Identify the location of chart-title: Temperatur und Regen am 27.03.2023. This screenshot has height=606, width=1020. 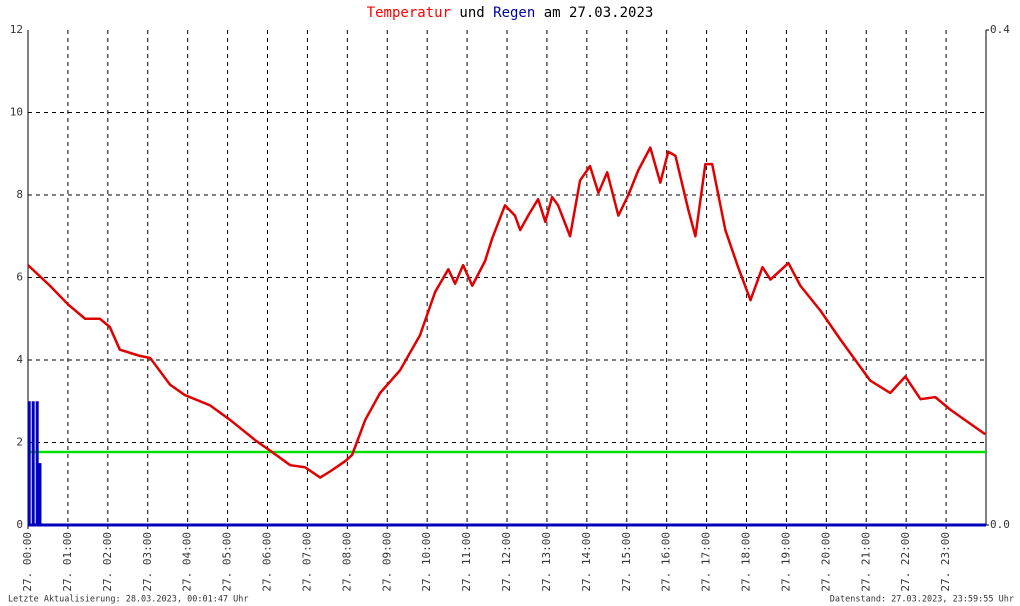
(510, 13).